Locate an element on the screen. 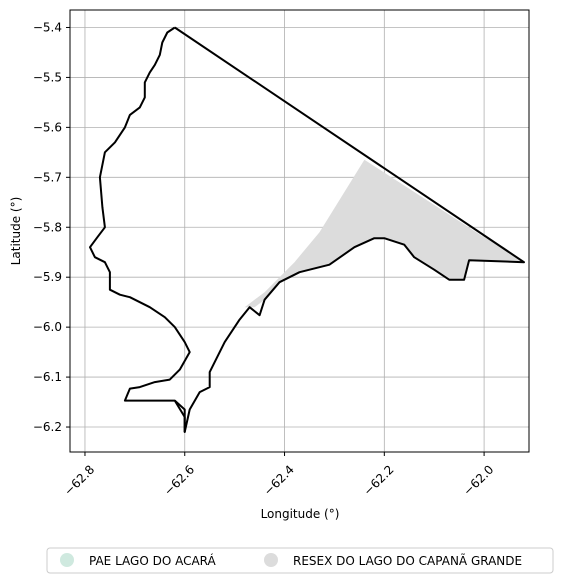  x-tick-label: −62.0 is located at coordinates (479, 480).